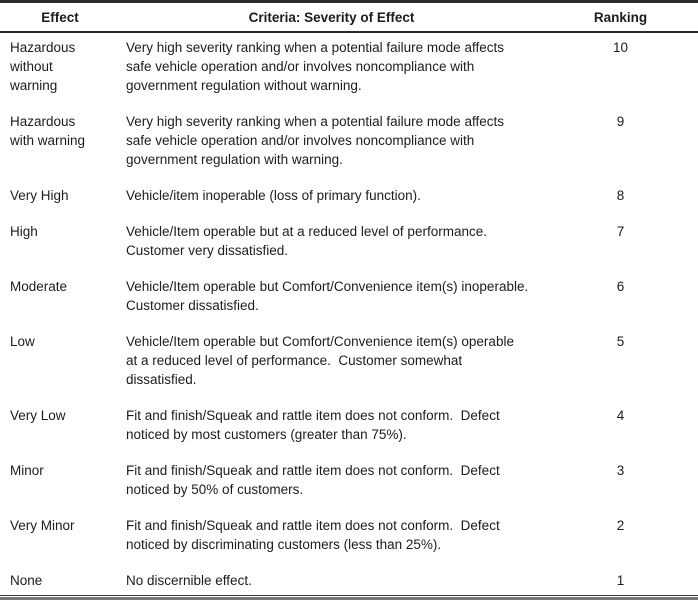  What do you see at coordinates (620, 47) in the screenshot?
I see `ranking-cell: 10` at bounding box center [620, 47].